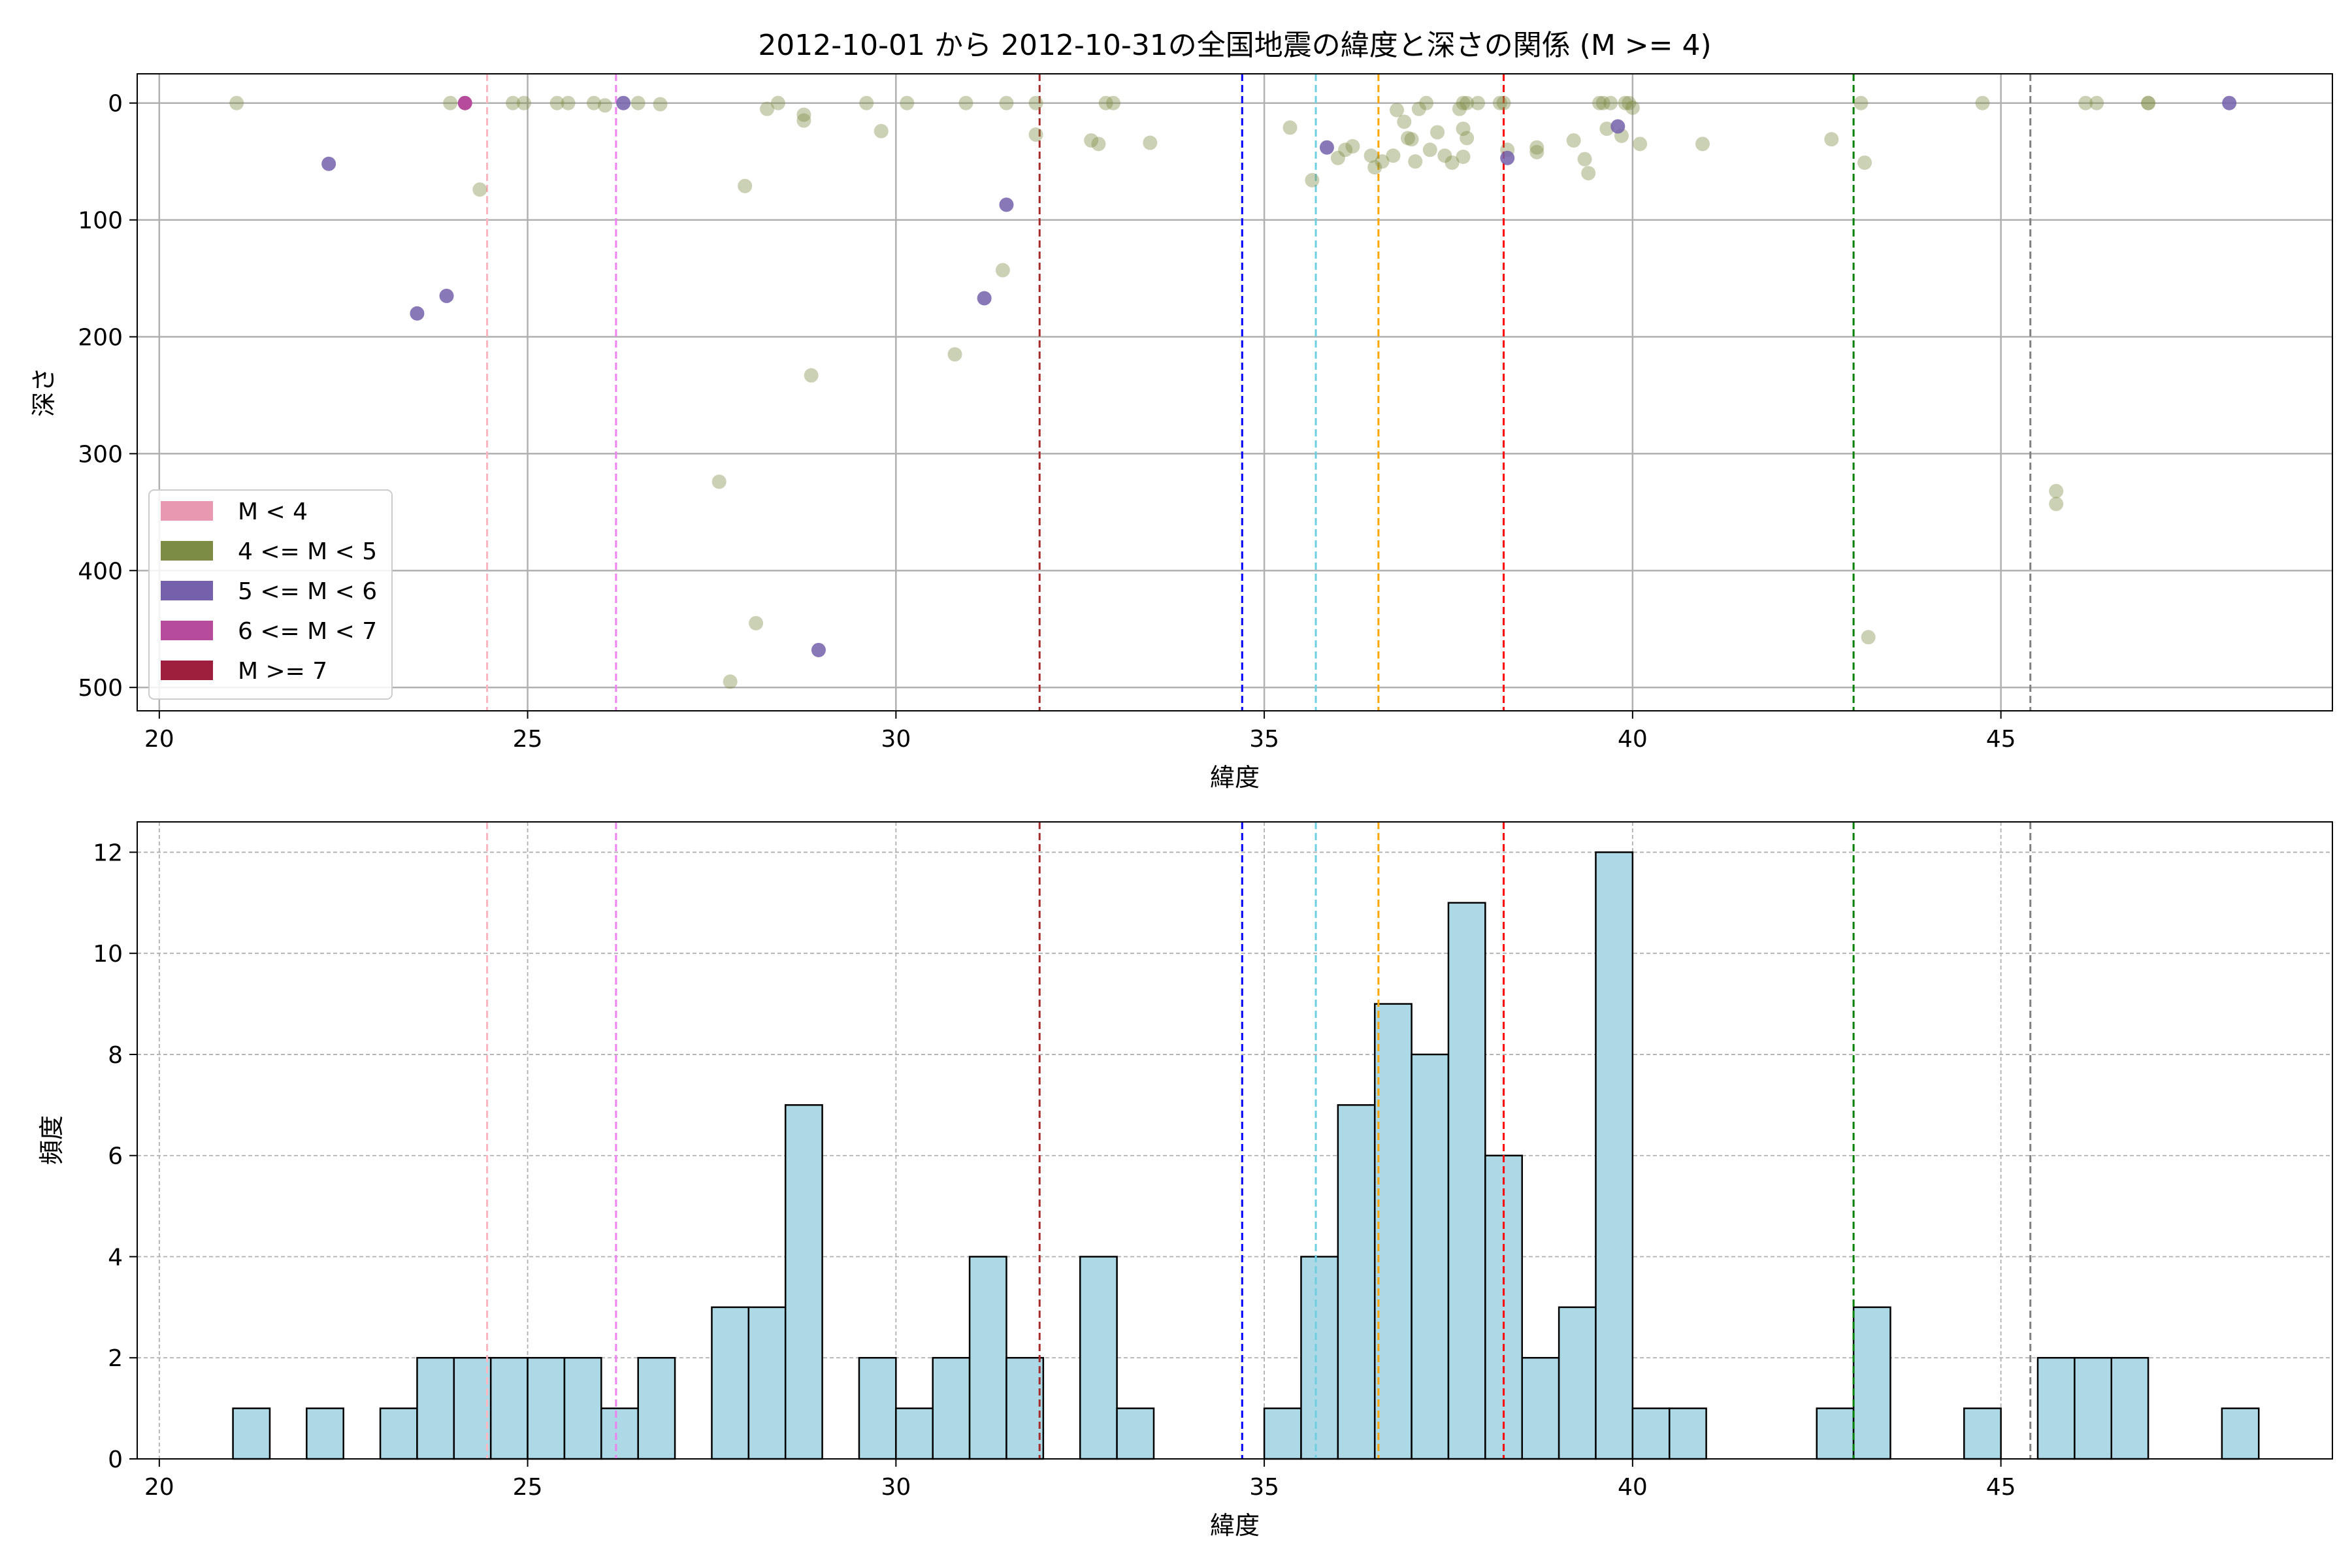  I want to click on legend-label: 4 <= M < 5, so click(307, 551).